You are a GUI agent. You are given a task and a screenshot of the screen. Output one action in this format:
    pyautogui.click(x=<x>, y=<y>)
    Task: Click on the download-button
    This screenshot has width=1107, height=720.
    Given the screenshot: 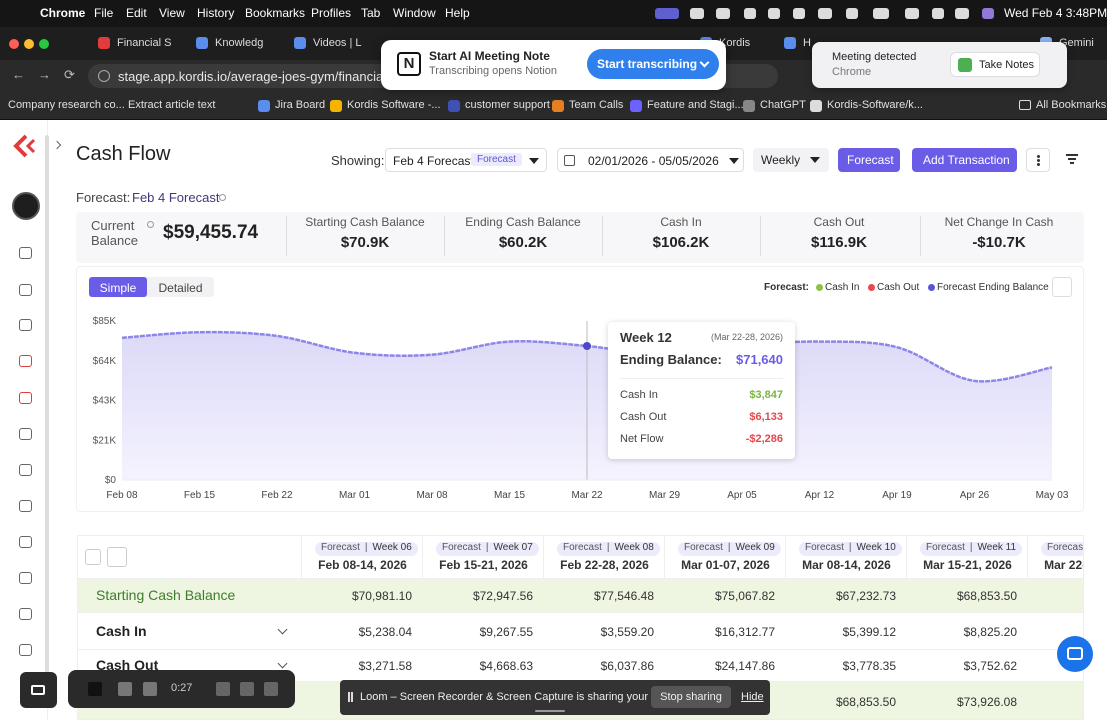 What is the action you would take?
    pyautogui.click(x=93, y=557)
    